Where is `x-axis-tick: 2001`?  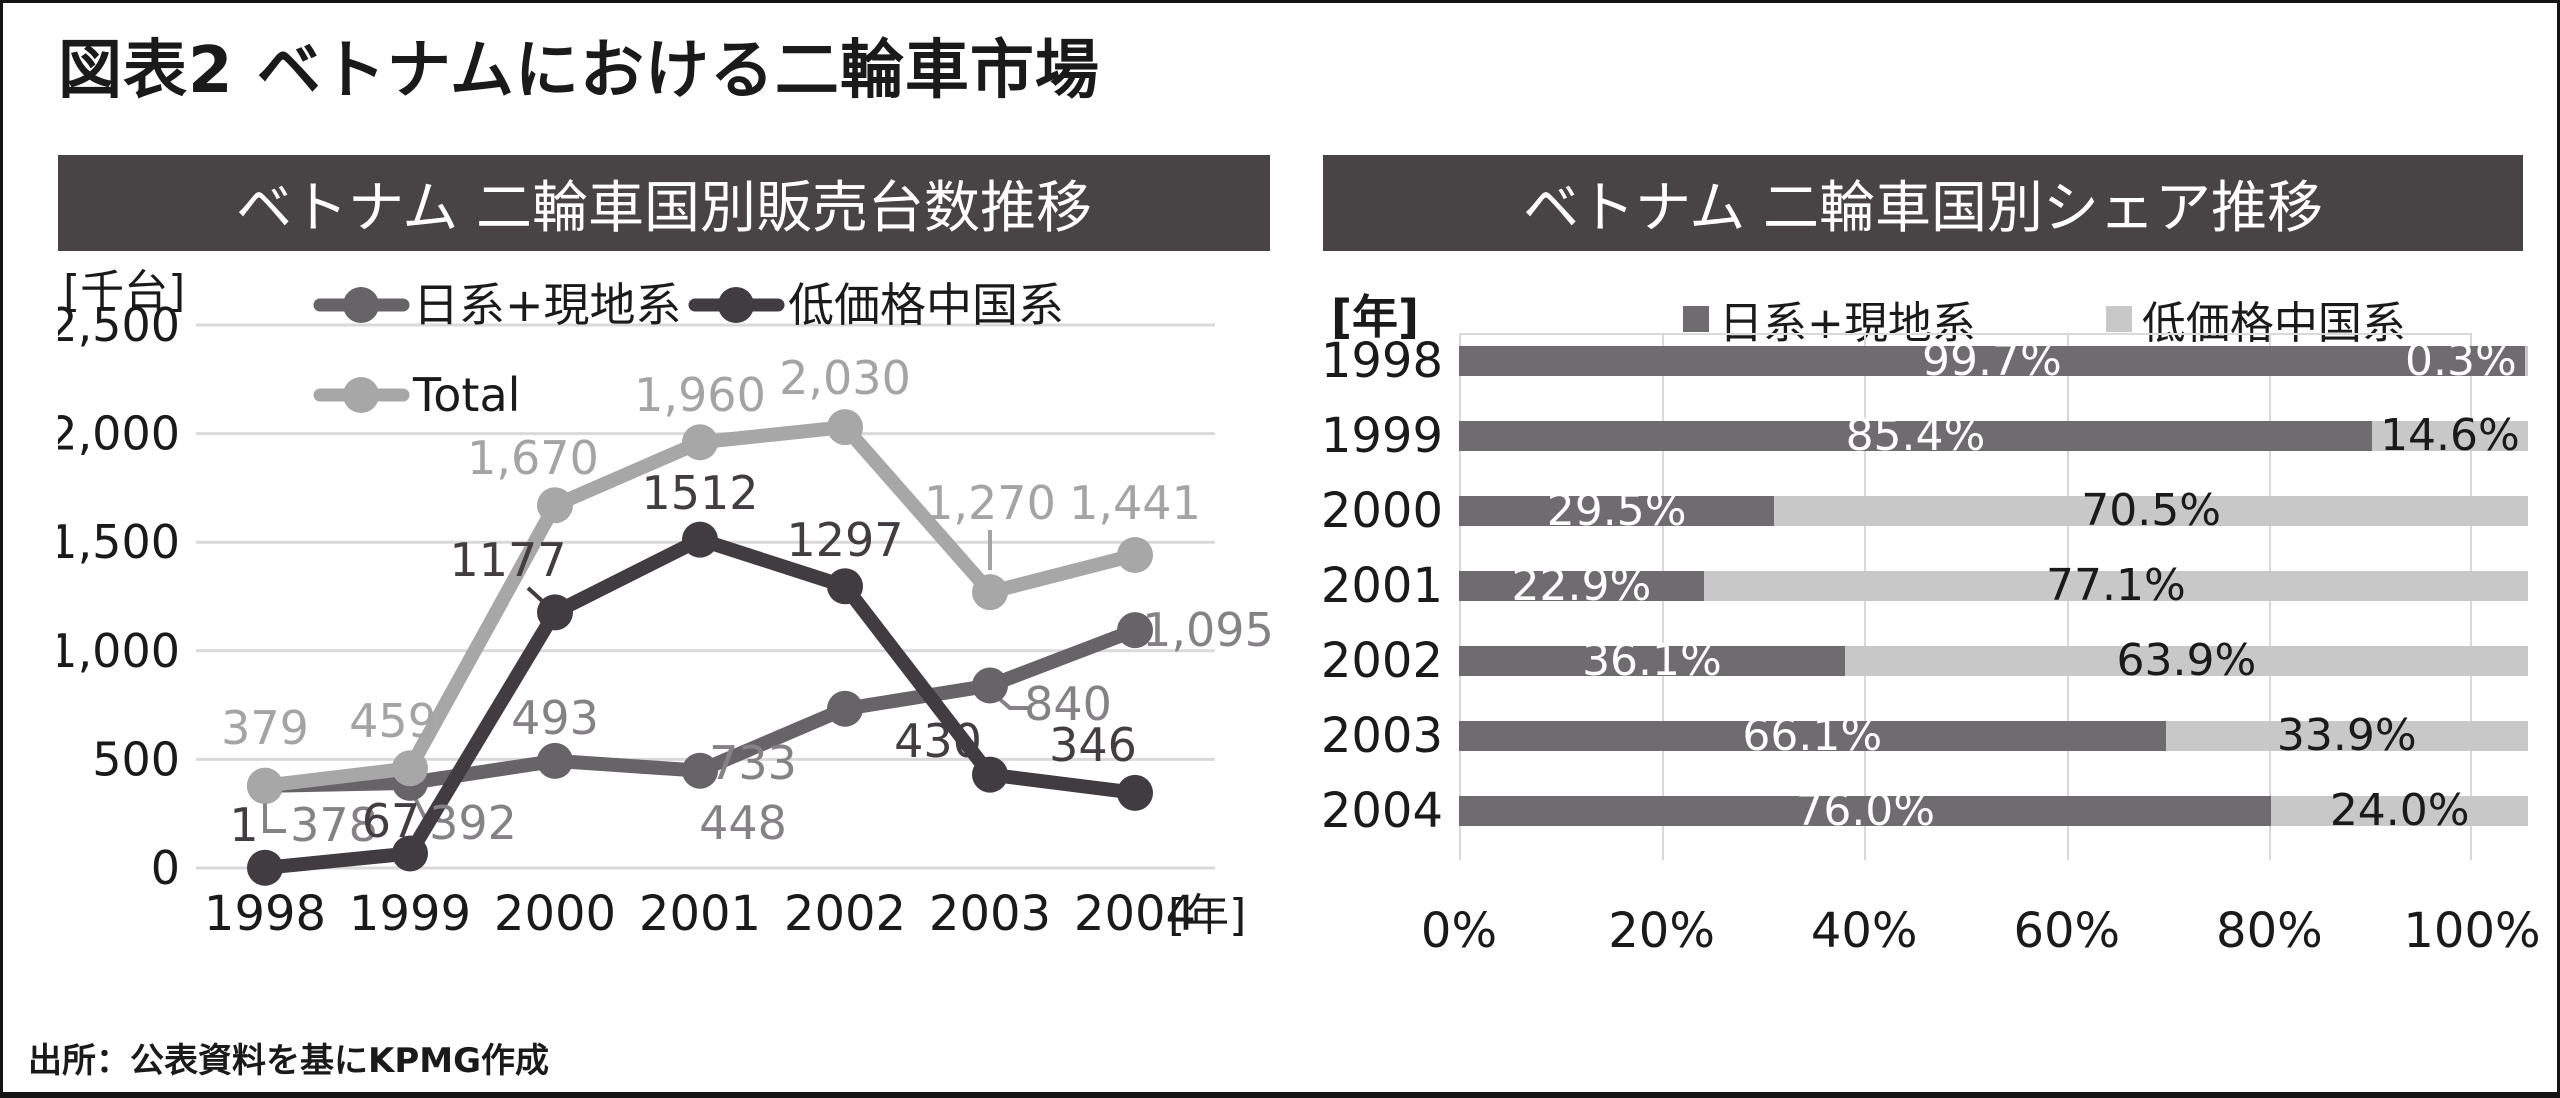 x-axis-tick: 2001 is located at coordinates (700, 914).